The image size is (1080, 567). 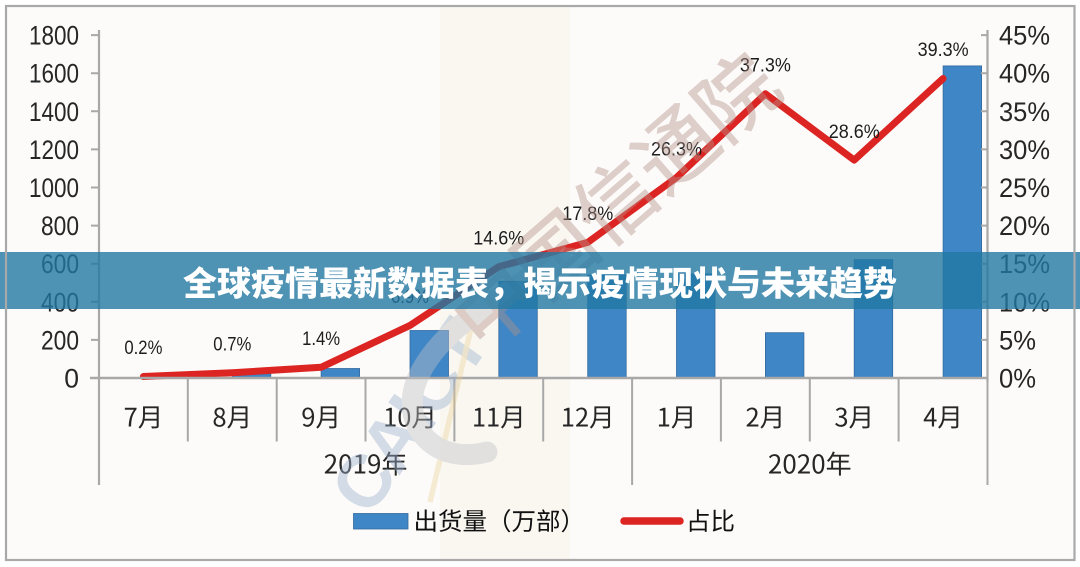 What do you see at coordinates (232, 344) in the screenshot?
I see `svg-text: 0.7%` at bounding box center [232, 344].